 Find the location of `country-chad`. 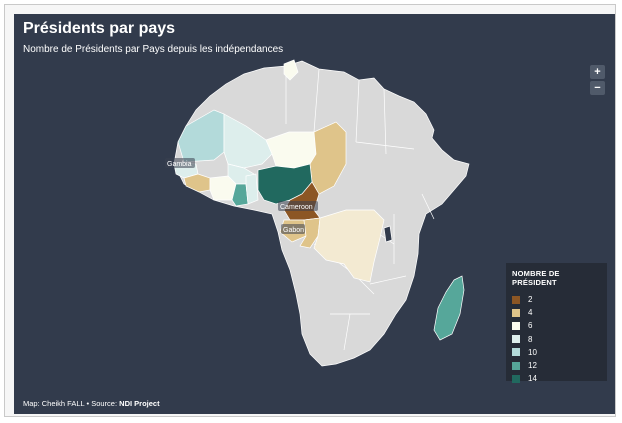

country-chad is located at coordinates (328, 158).